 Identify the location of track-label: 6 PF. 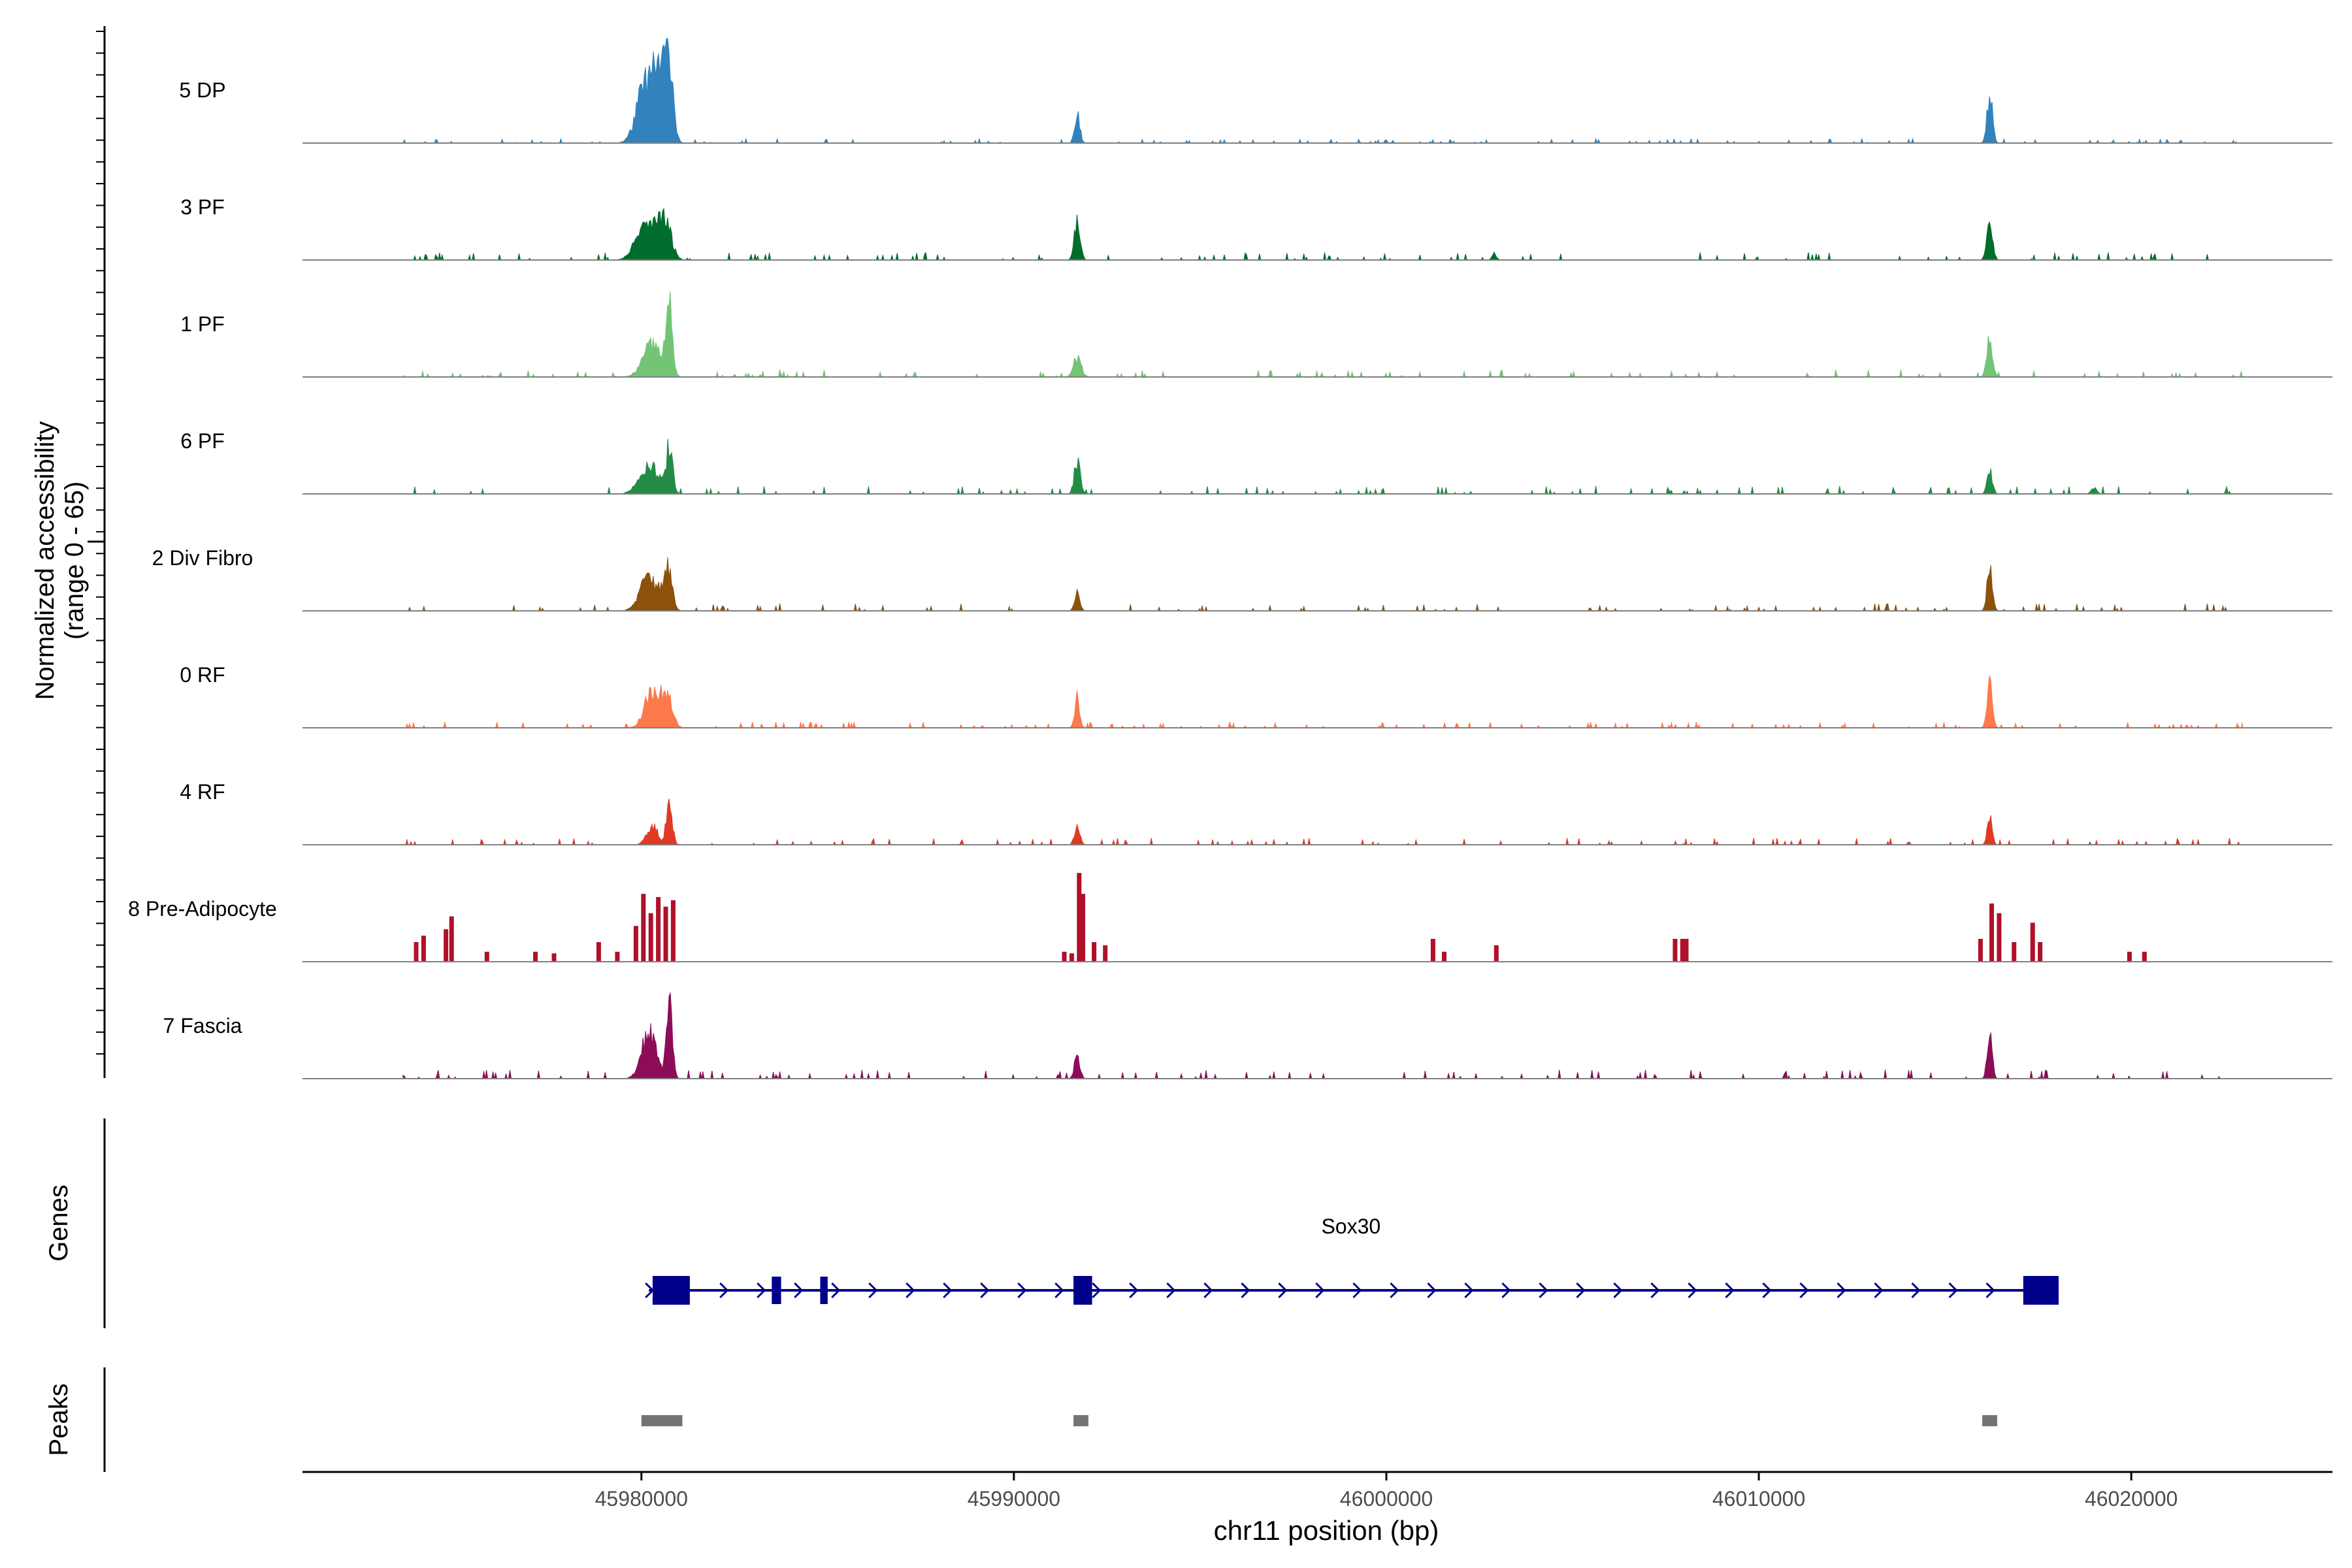
(202, 441).